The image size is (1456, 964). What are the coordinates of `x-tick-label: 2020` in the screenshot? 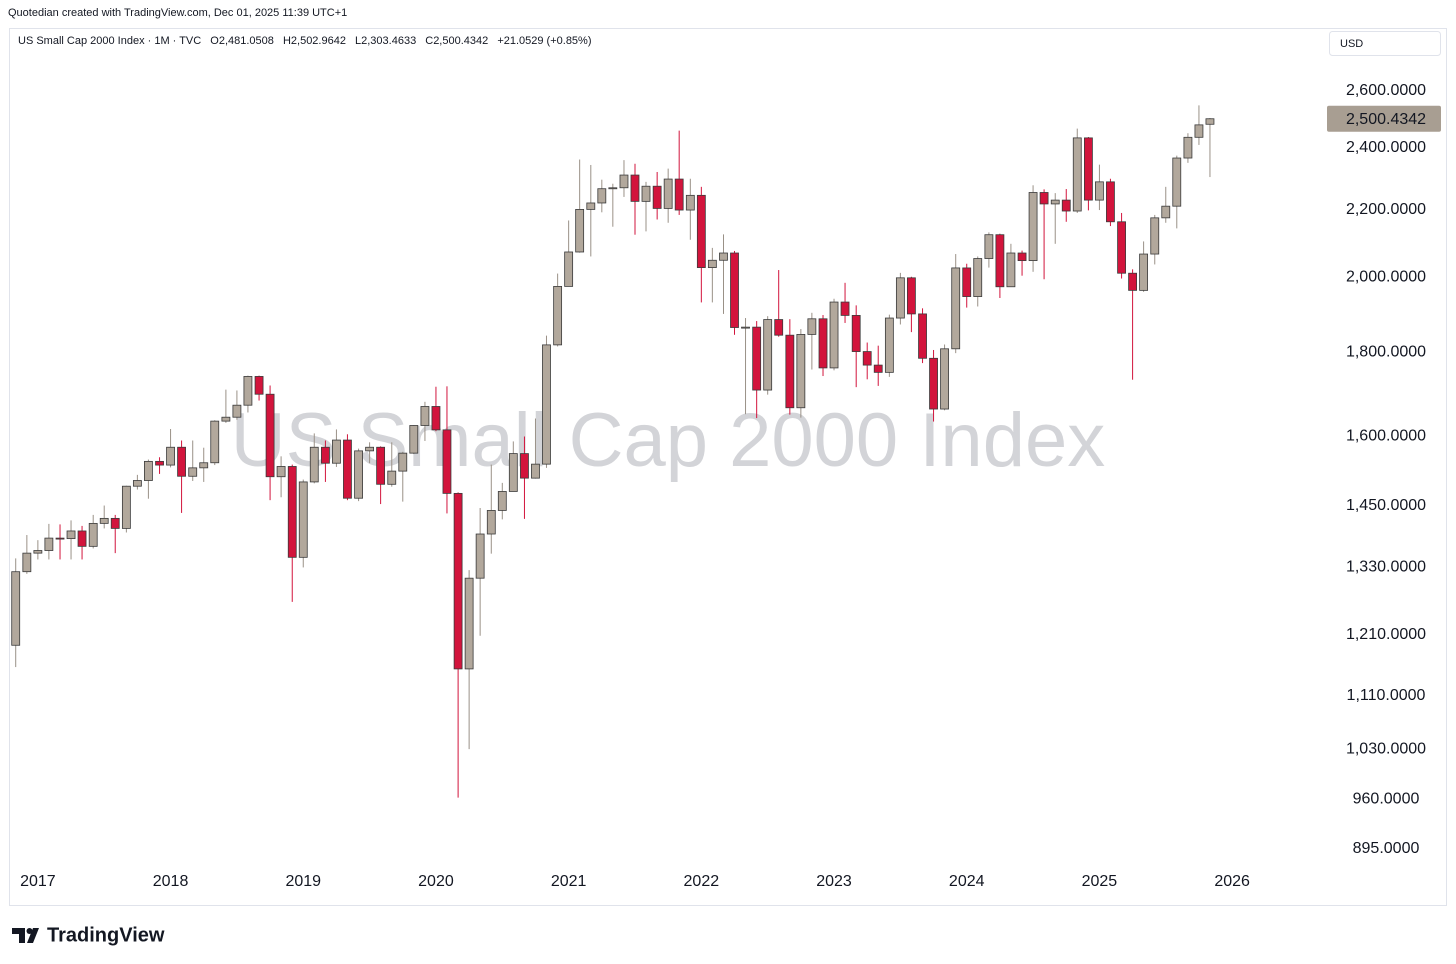 It's located at (436, 881).